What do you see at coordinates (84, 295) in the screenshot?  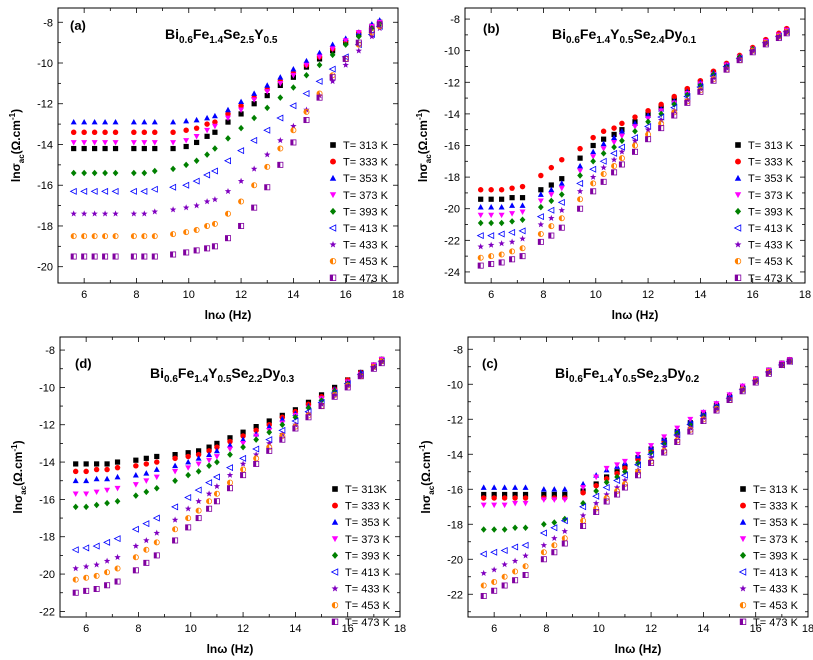 I see `x-tick-label: 6` at bounding box center [84, 295].